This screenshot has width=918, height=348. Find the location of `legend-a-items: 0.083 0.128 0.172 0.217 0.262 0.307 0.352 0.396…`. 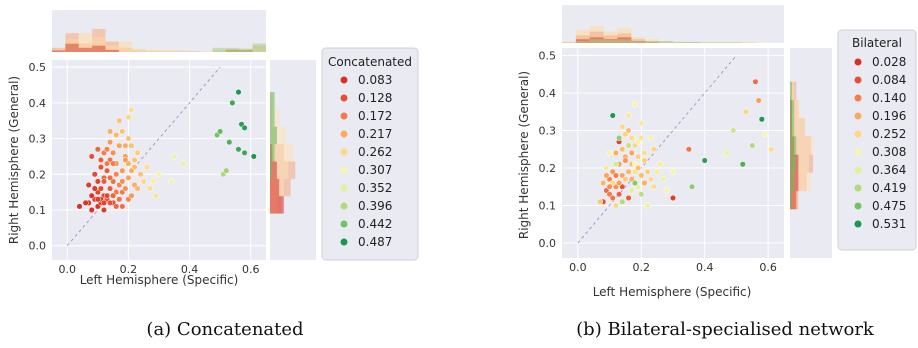

legend-a-items: 0.083 0.128 0.172 0.217 0.262 0.307 0.352 0.396… is located at coordinates (366, 161).